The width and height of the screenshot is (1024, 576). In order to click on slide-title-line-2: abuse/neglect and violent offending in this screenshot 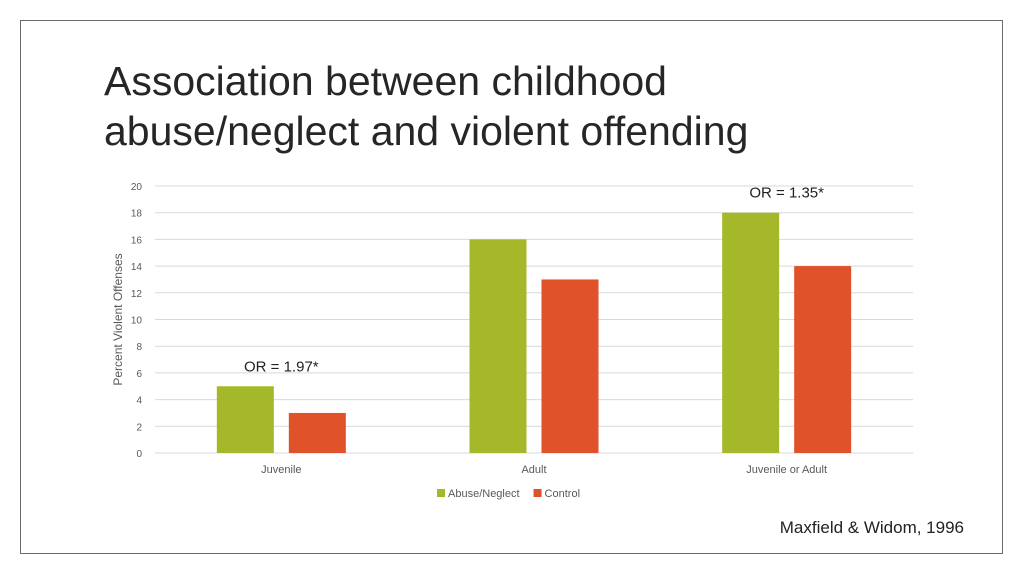, I will do `click(426, 131)`.